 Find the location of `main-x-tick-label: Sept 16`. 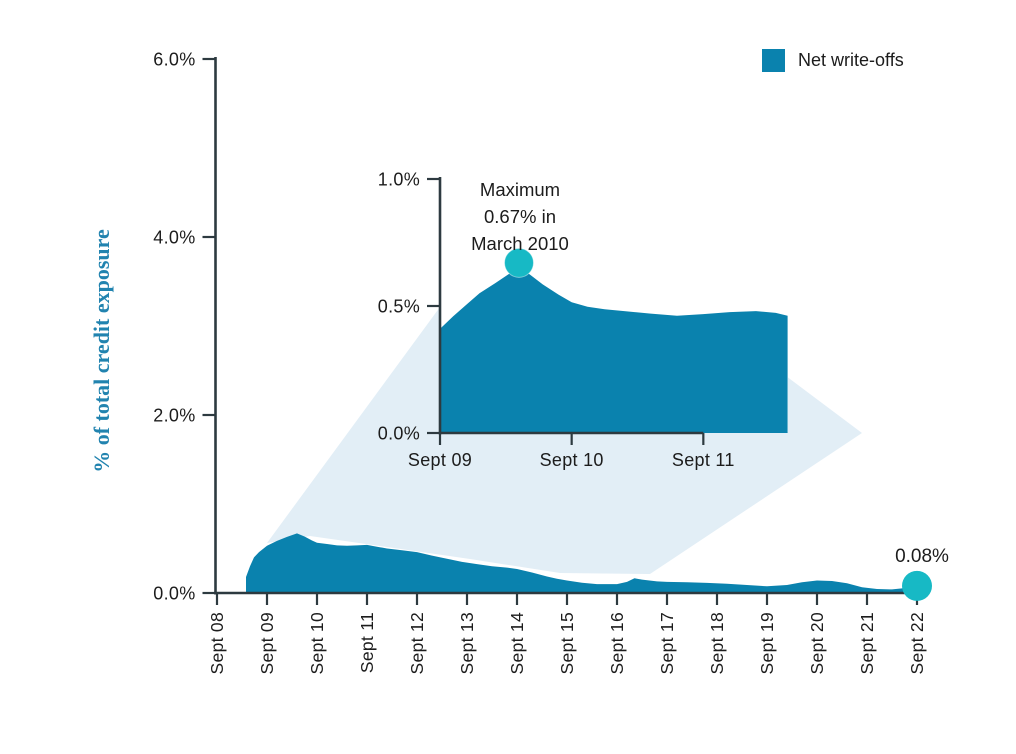

main-x-tick-label: Sept 16 is located at coordinates (617, 643).